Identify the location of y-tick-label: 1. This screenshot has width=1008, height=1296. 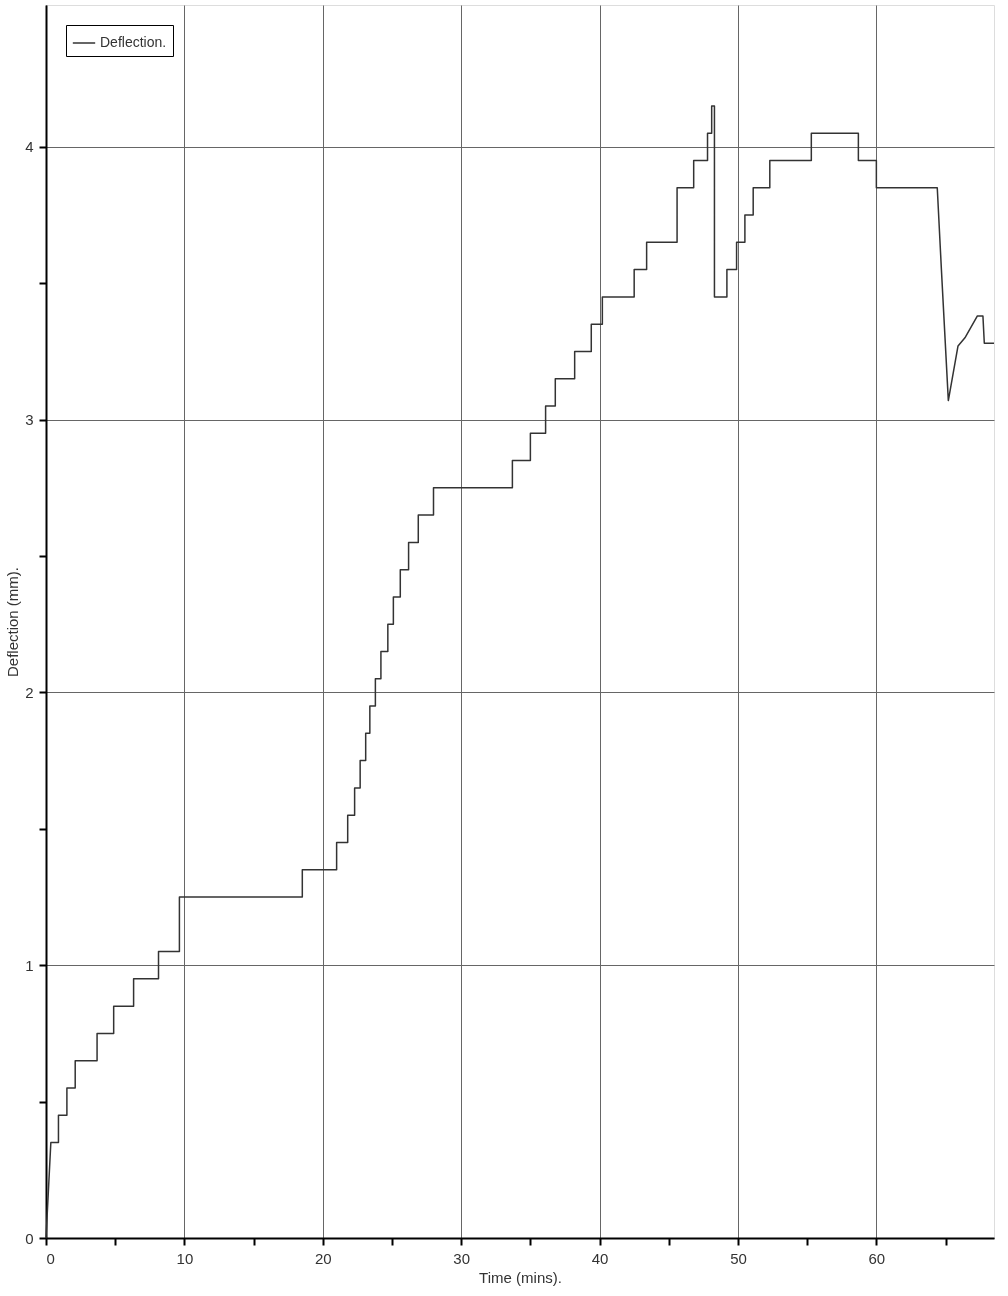
(29, 965).